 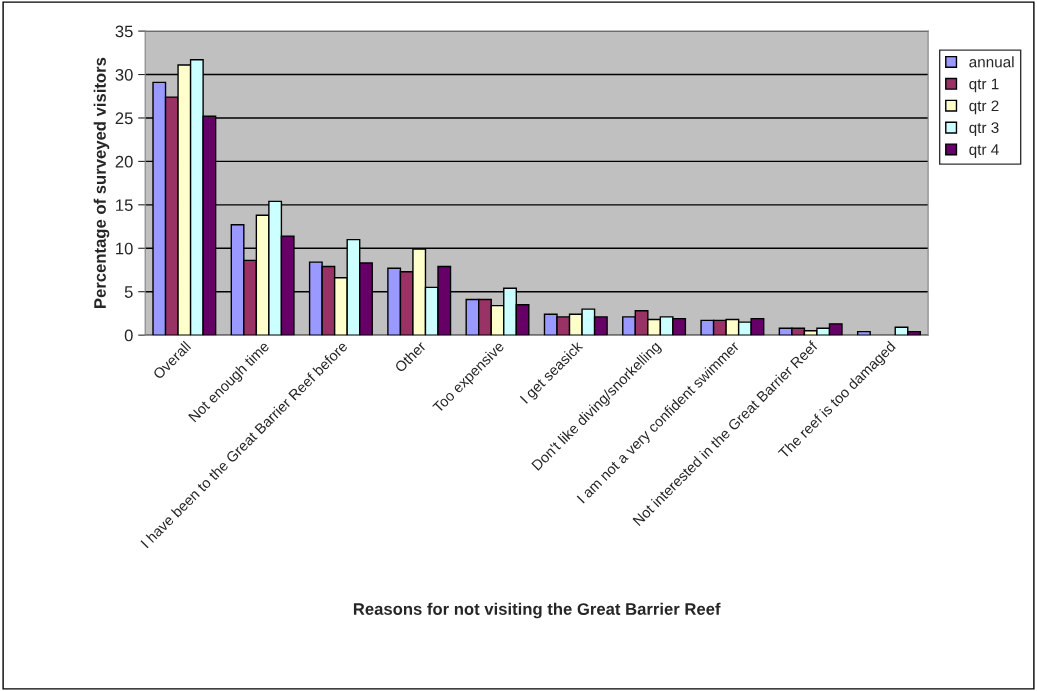 I want to click on y-axis-title: Percentage of surveyed visitors, so click(x=101, y=182).